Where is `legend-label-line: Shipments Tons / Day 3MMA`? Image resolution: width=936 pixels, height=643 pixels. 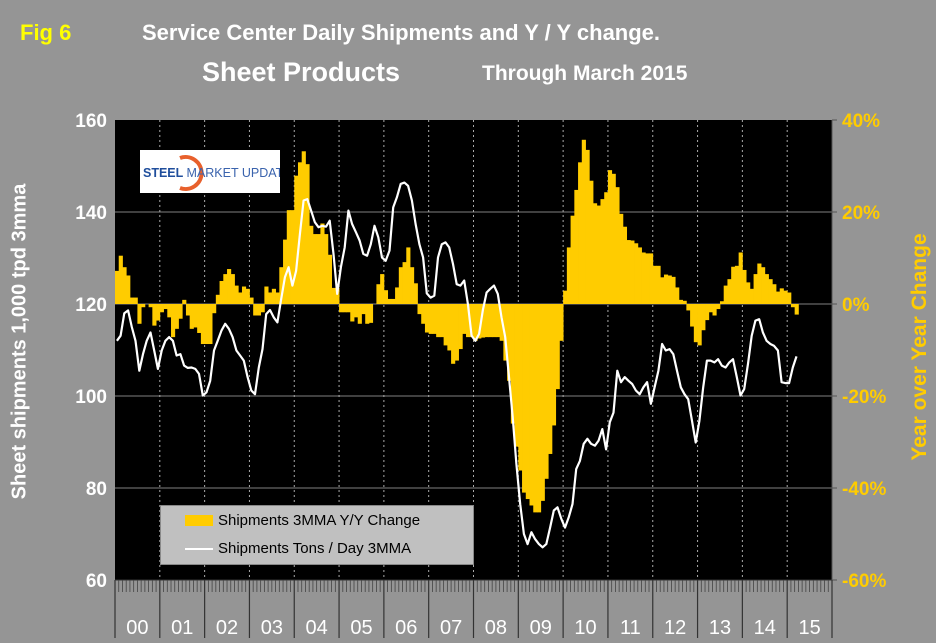 legend-label-line: Shipments Tons / Day 3MMA is located at coordinates (315, 548).